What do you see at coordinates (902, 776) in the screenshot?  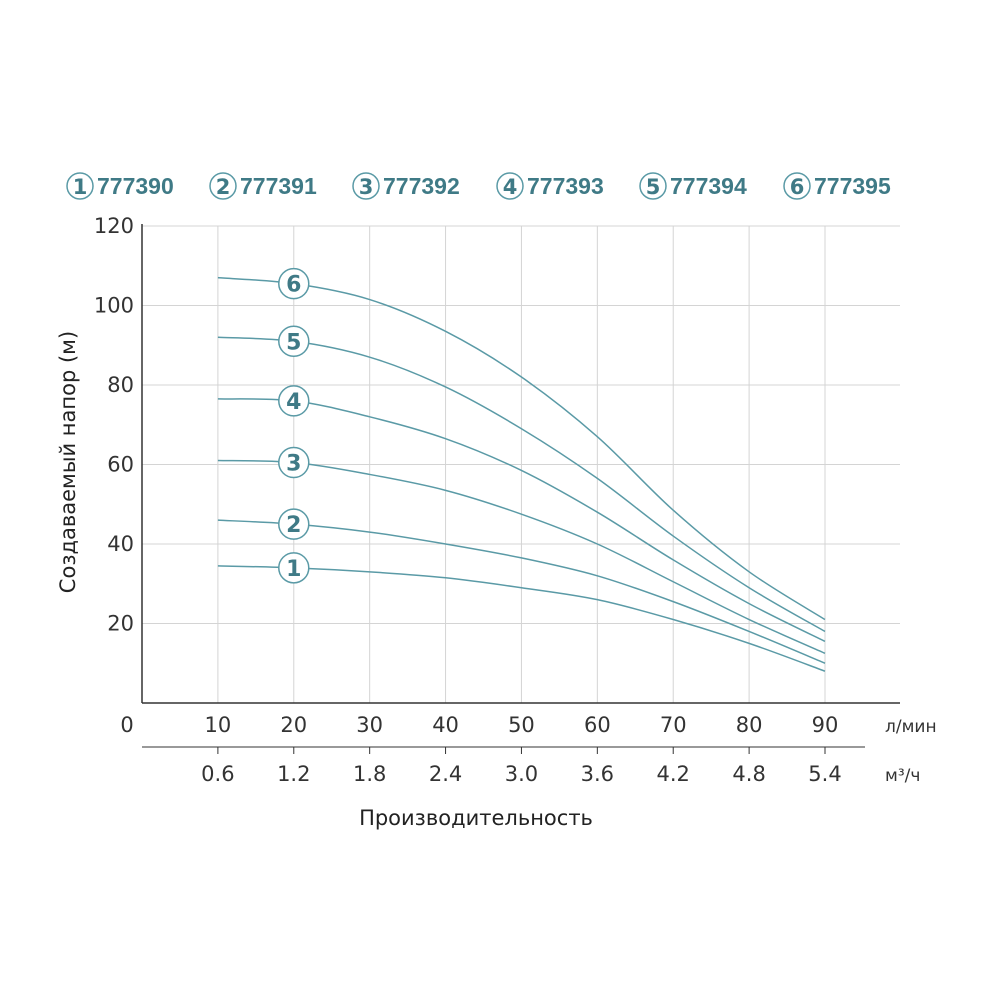 I see `x-unit-secondary: м³/ч` at bounding box center [902, 776].